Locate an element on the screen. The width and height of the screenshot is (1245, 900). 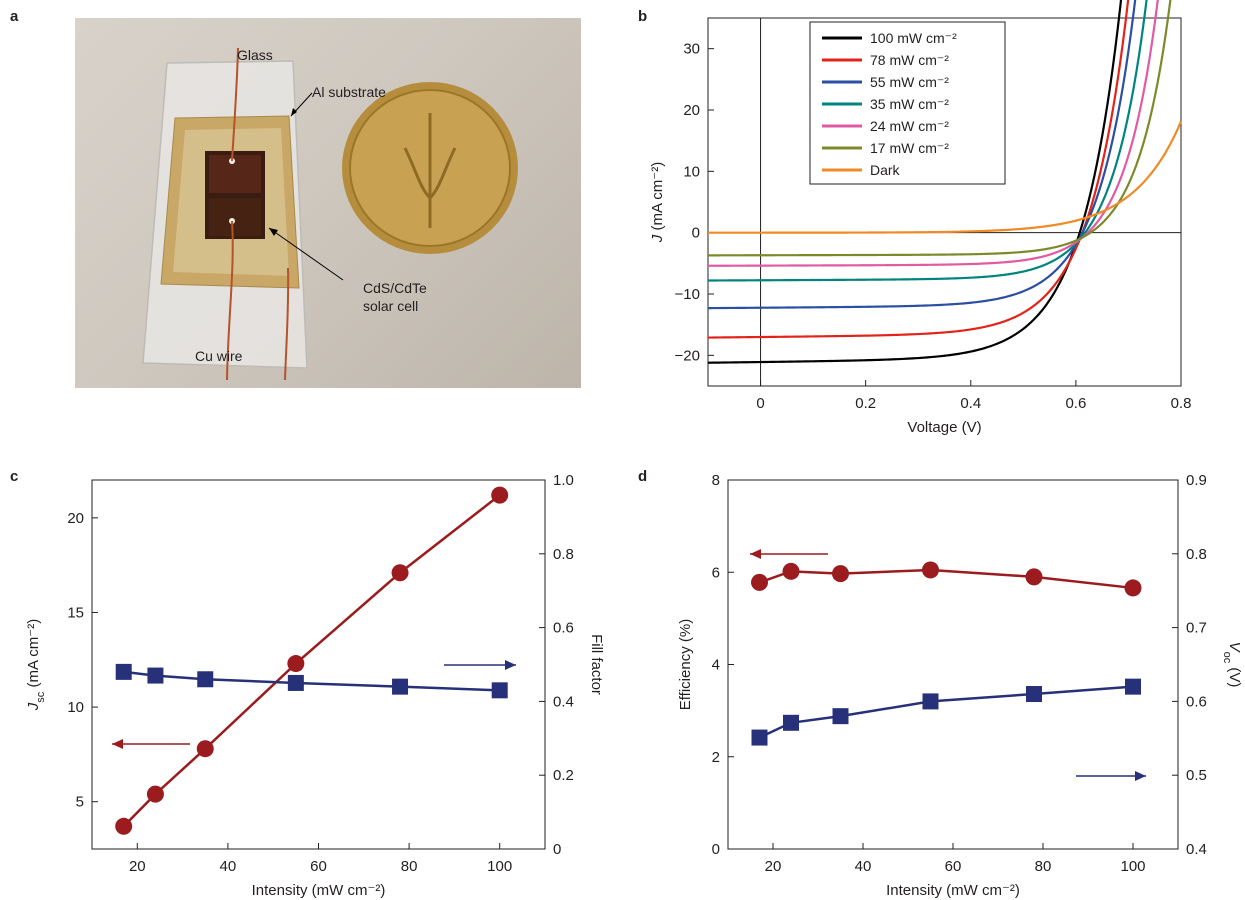
label-cell-line2: solar cell is located at coordinates (390, 306).